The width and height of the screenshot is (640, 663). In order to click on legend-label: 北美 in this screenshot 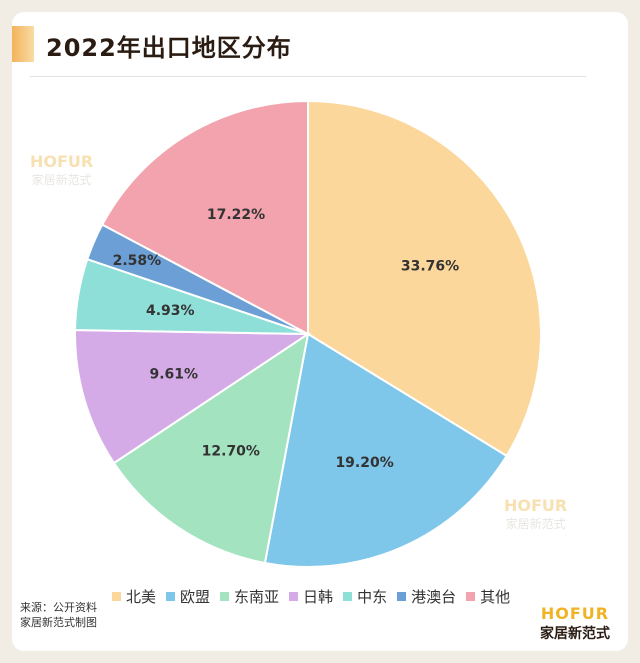, I will do `click(141, 597)`.